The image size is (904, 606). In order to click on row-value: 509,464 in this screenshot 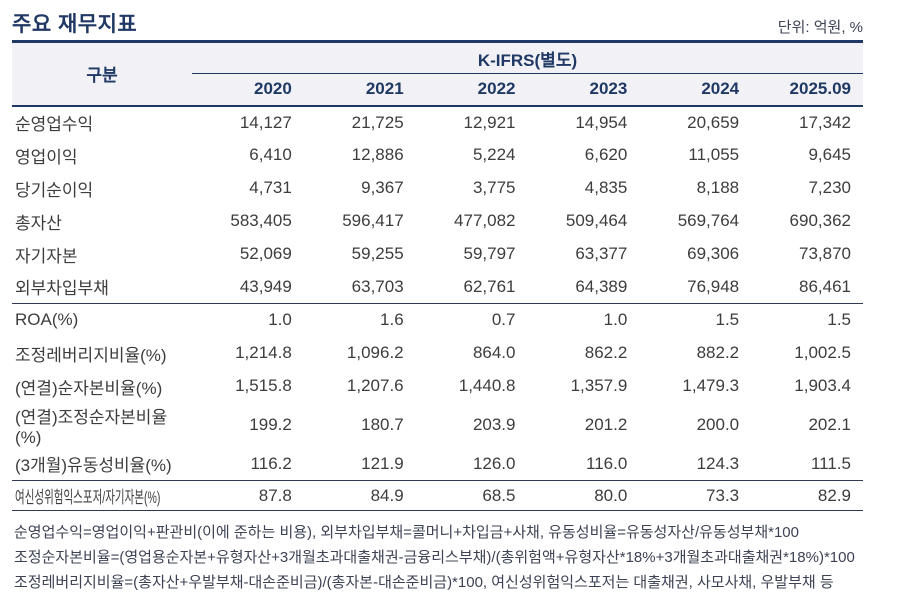, I will do `click(596, 220)`.